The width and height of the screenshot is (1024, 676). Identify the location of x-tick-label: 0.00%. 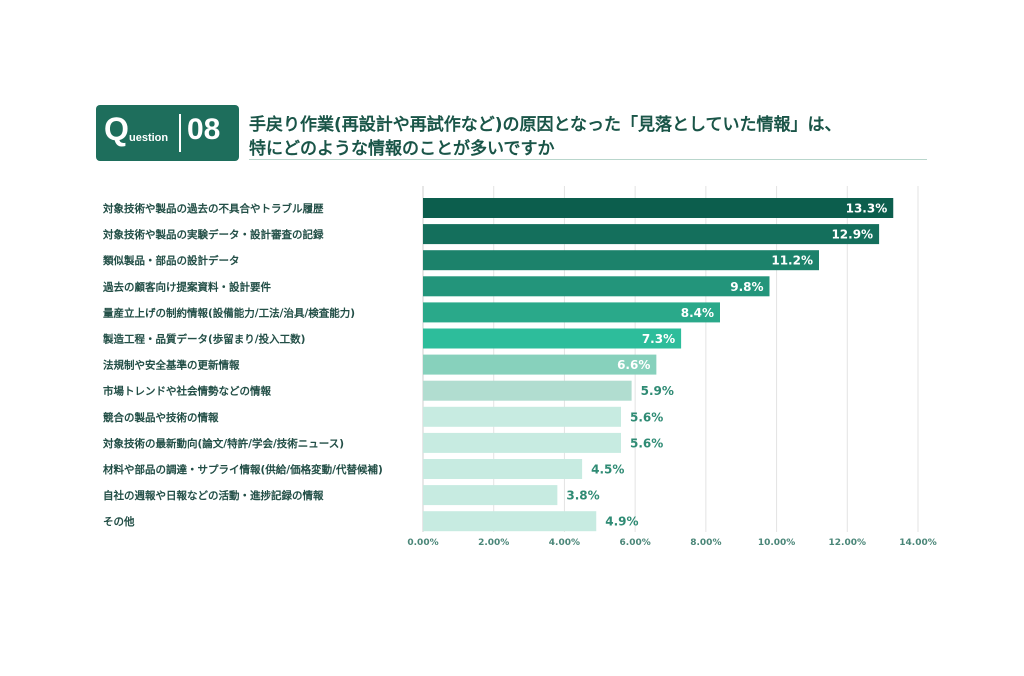
(422, 543).